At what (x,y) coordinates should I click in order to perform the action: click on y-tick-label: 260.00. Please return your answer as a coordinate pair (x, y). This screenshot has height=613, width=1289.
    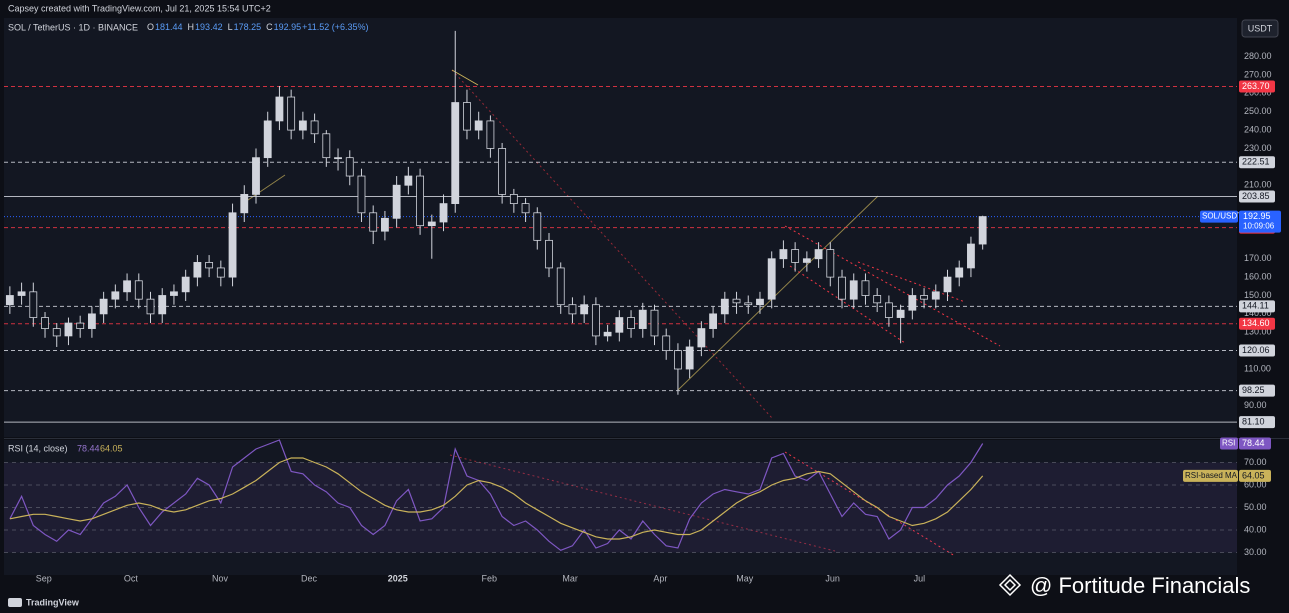
    Looking at the image, I should click on (1258, 93).